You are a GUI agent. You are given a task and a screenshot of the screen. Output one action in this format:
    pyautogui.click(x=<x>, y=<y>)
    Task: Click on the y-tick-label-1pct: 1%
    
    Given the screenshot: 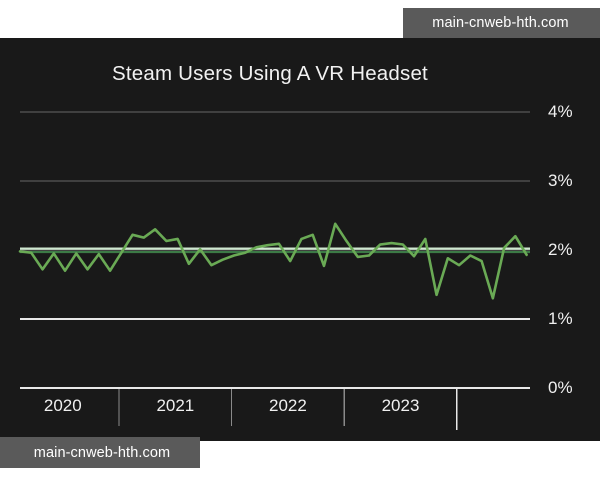 What is the action you would take?
    pyautogui.click(x=560, y=318)
    